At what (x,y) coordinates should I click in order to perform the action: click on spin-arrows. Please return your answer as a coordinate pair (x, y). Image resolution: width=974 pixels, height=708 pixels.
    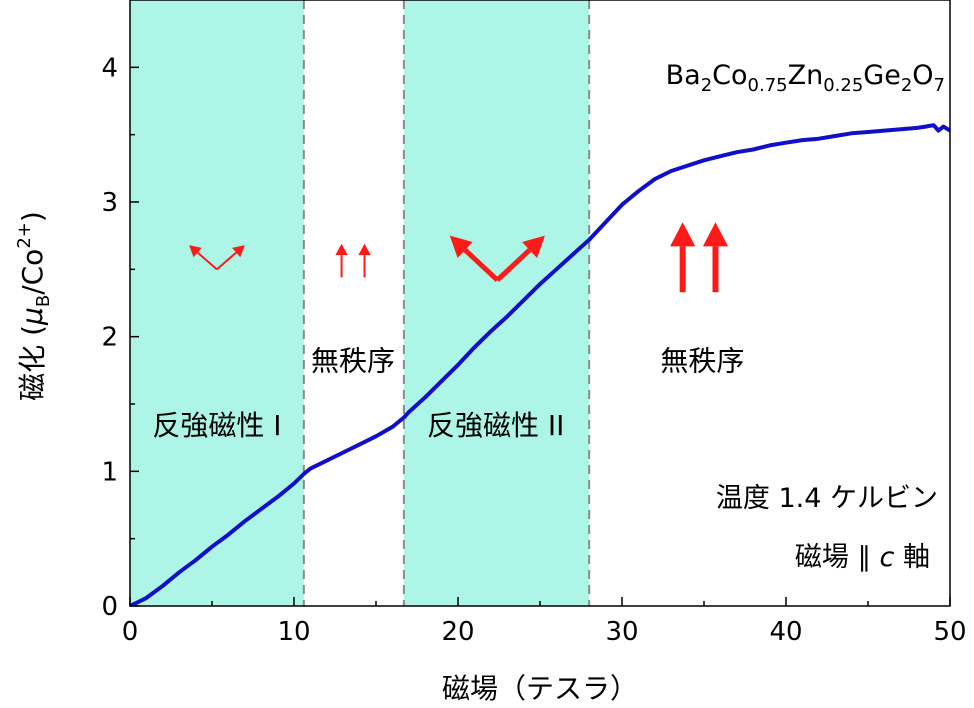
    Looking at the image, I should click on (459, 257).